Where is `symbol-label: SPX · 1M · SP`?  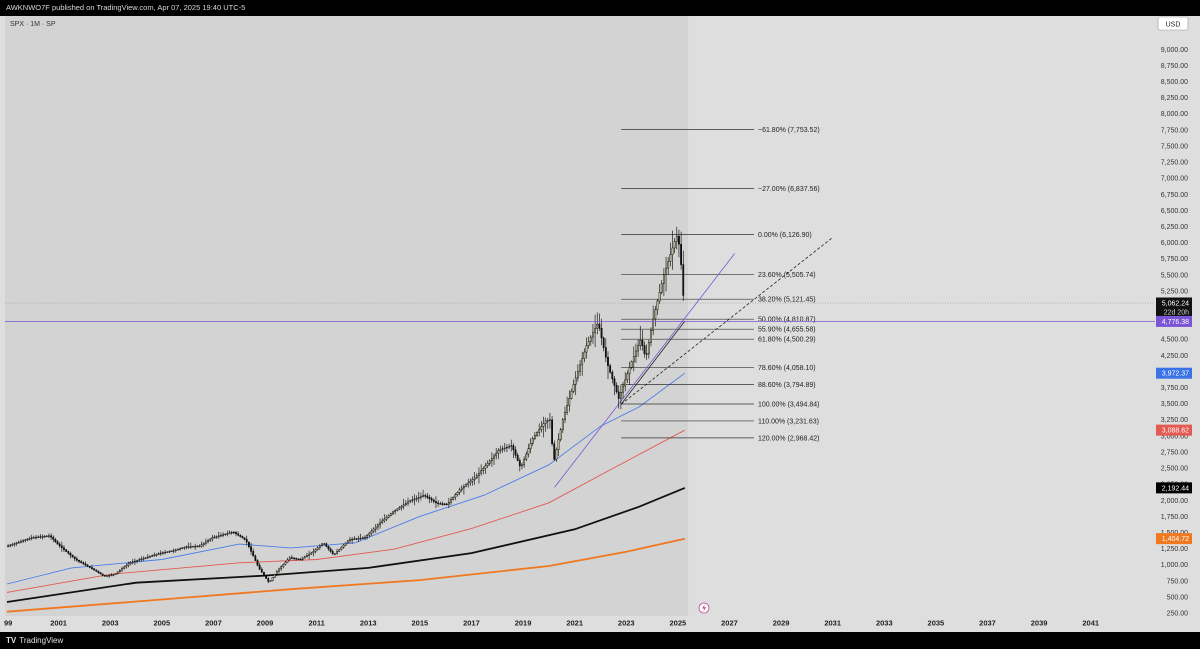 symbol-label: SPX · 1M · SP is located at coordinates (33, 24).